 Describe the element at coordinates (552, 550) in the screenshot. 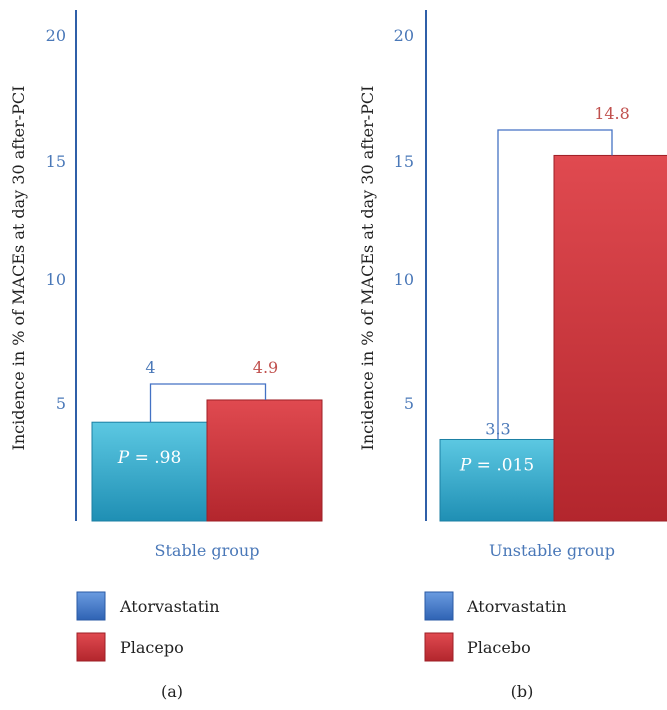

I see `x-category-label: Unstable group` at that location.